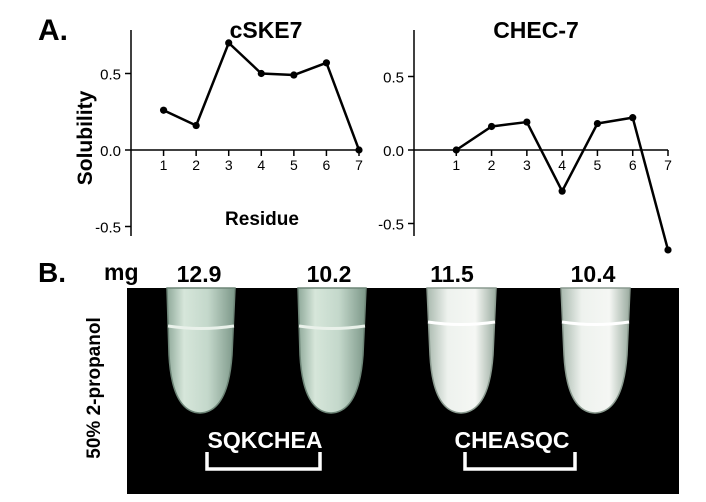 The height and width of the screenshot is (502, 706). Describe the element at coordinates (329, 274) in the screenshot. I see `mass-value-2: 10.2` at that location.